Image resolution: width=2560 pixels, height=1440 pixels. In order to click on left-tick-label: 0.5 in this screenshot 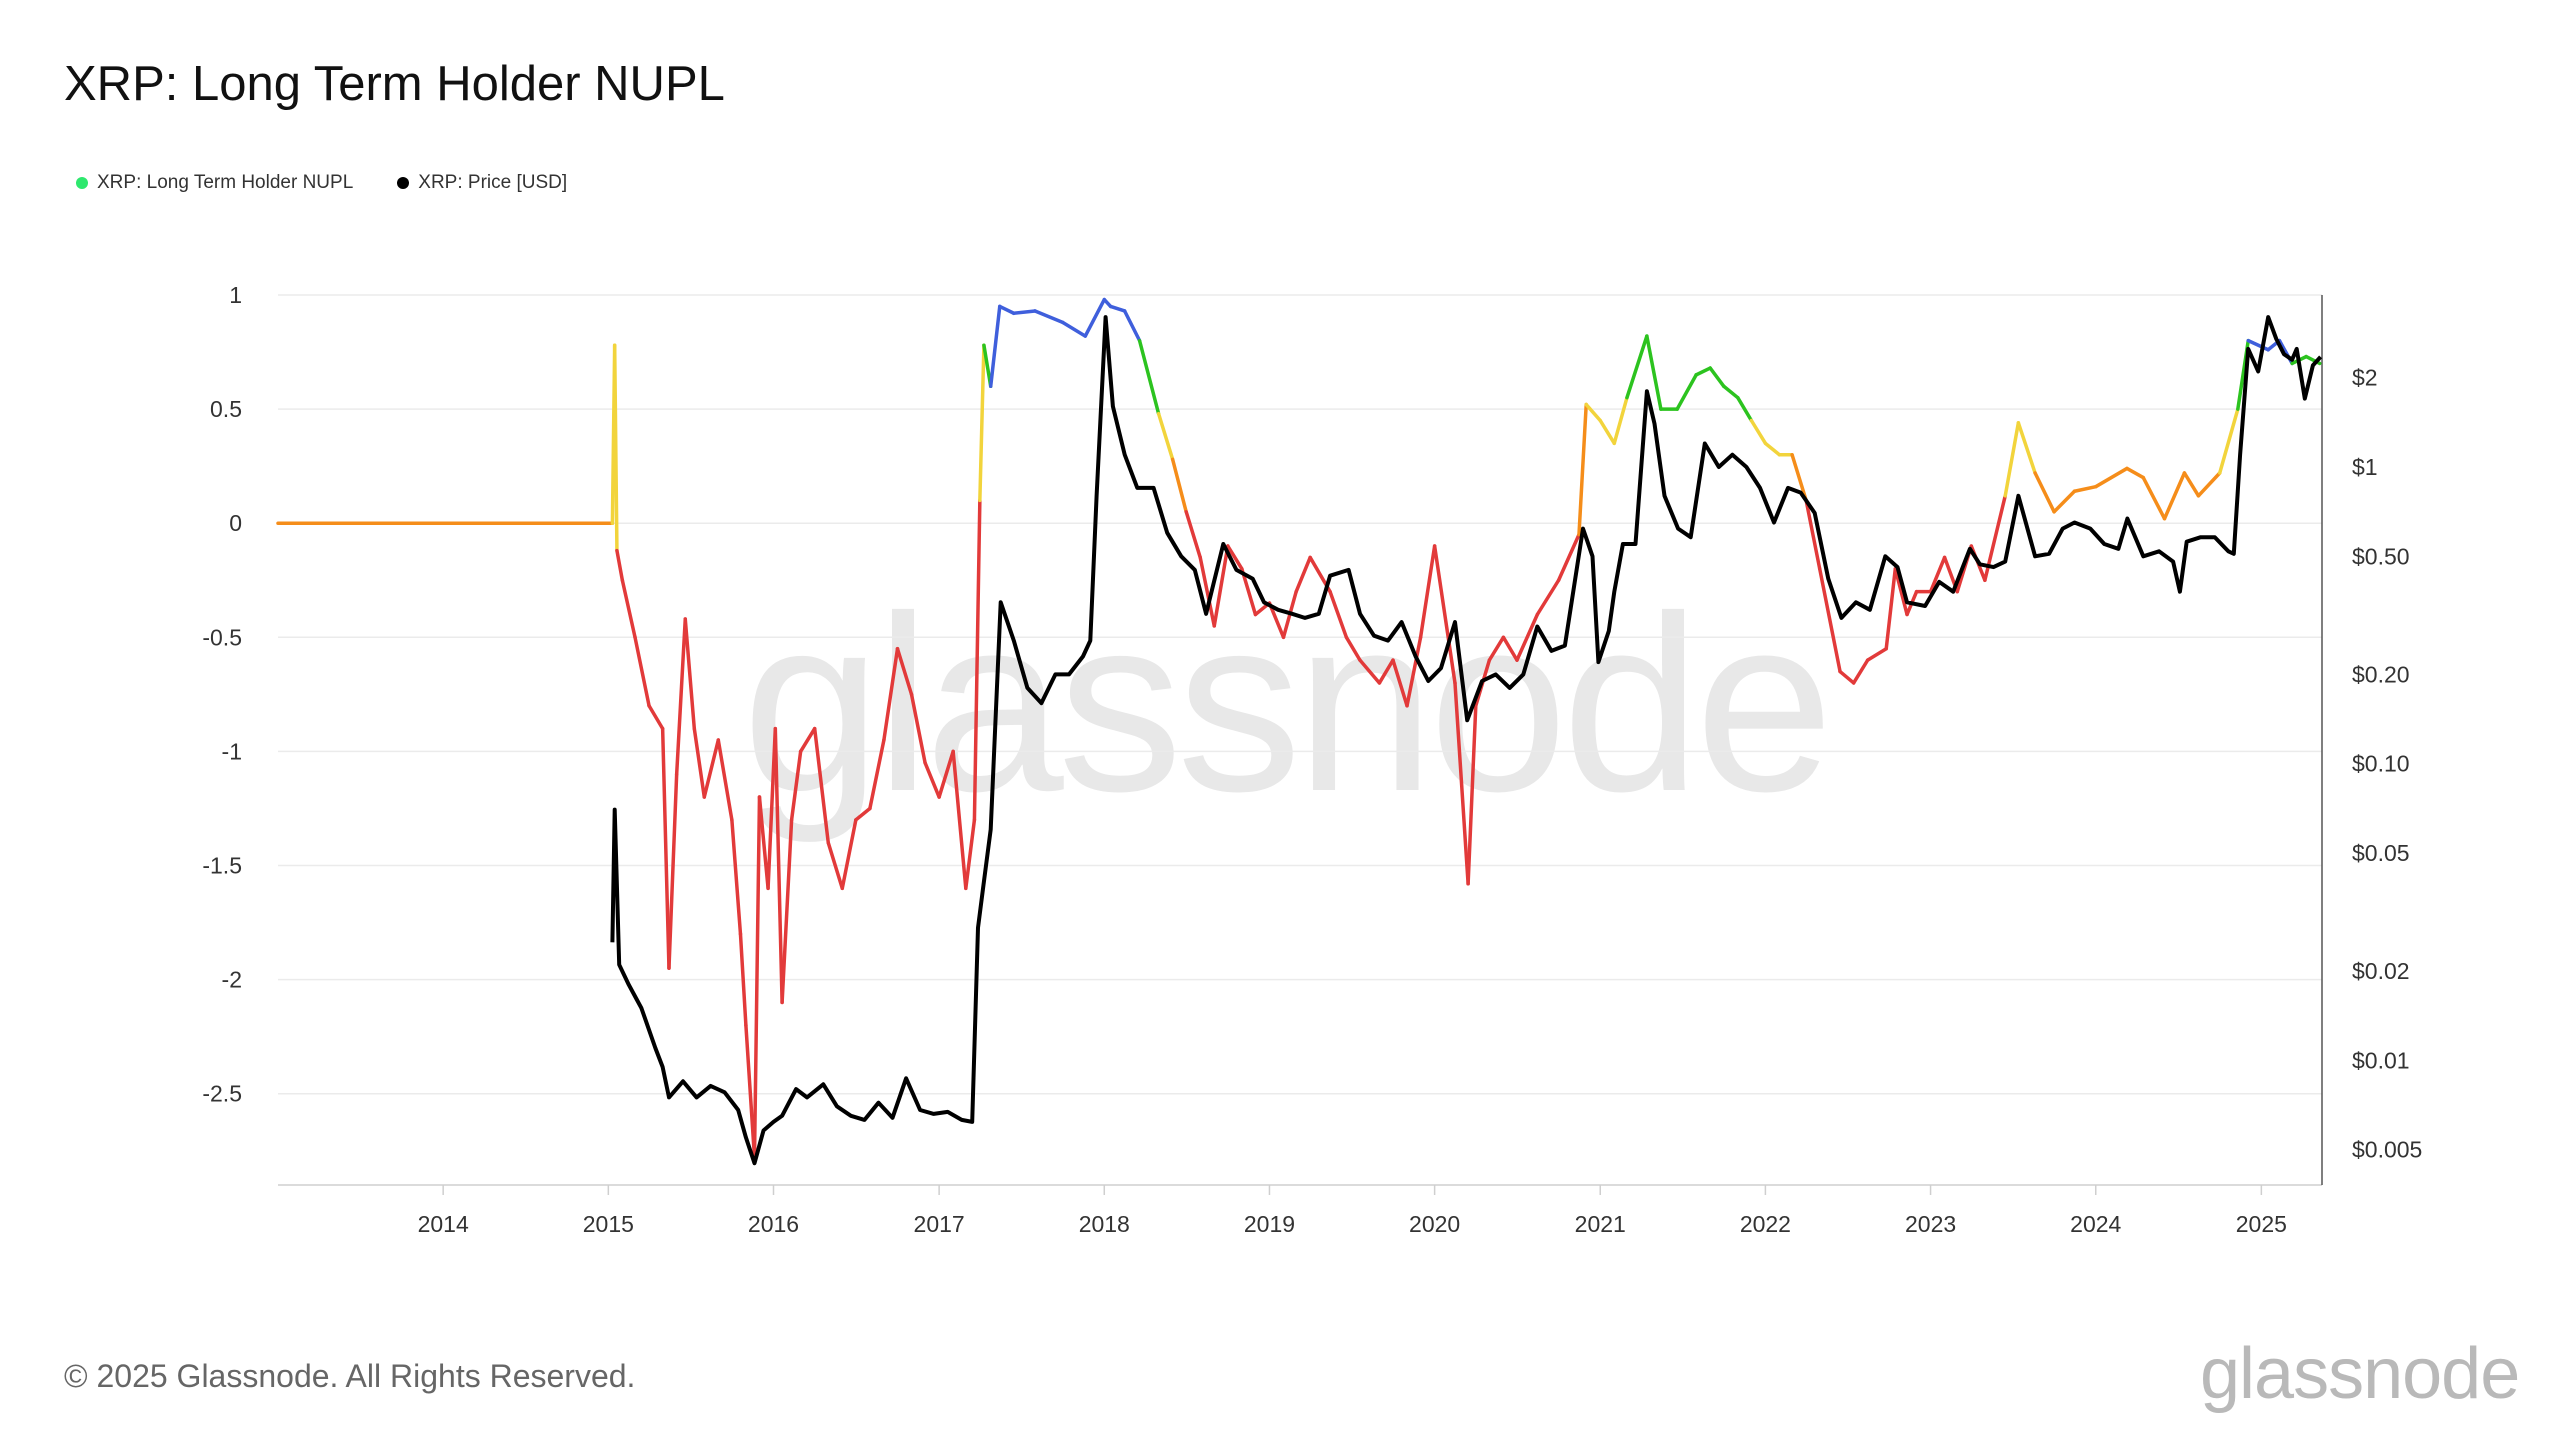, I will do `click(226, 409)`.